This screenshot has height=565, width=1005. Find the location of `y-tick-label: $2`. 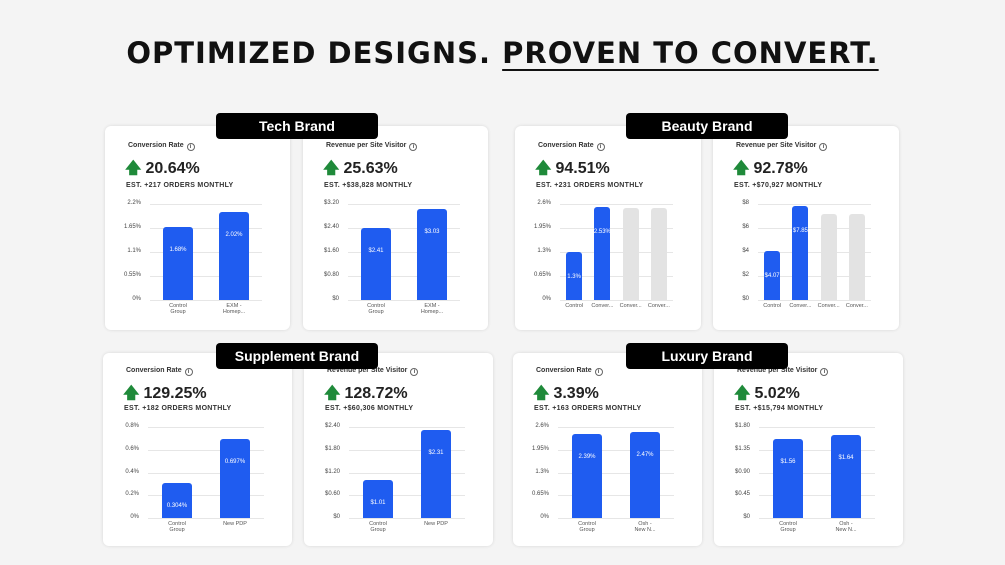

y-tick-label: $2 is located at coordinates (745, 275).